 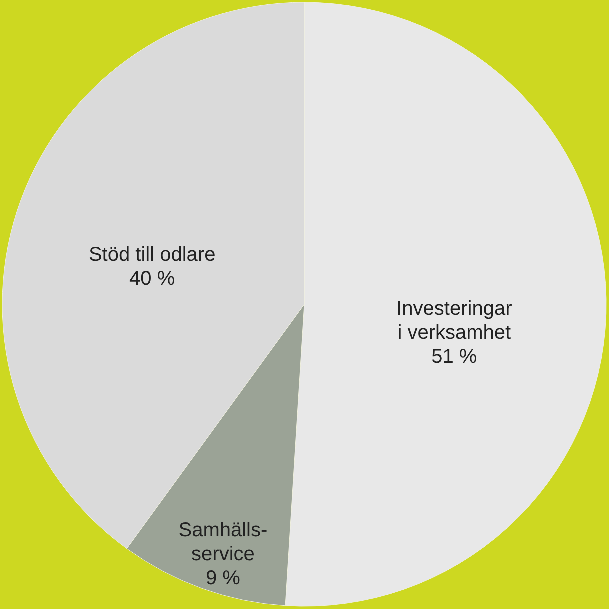 I want to click on data-label: 40 %, so click(x=153, y=279).